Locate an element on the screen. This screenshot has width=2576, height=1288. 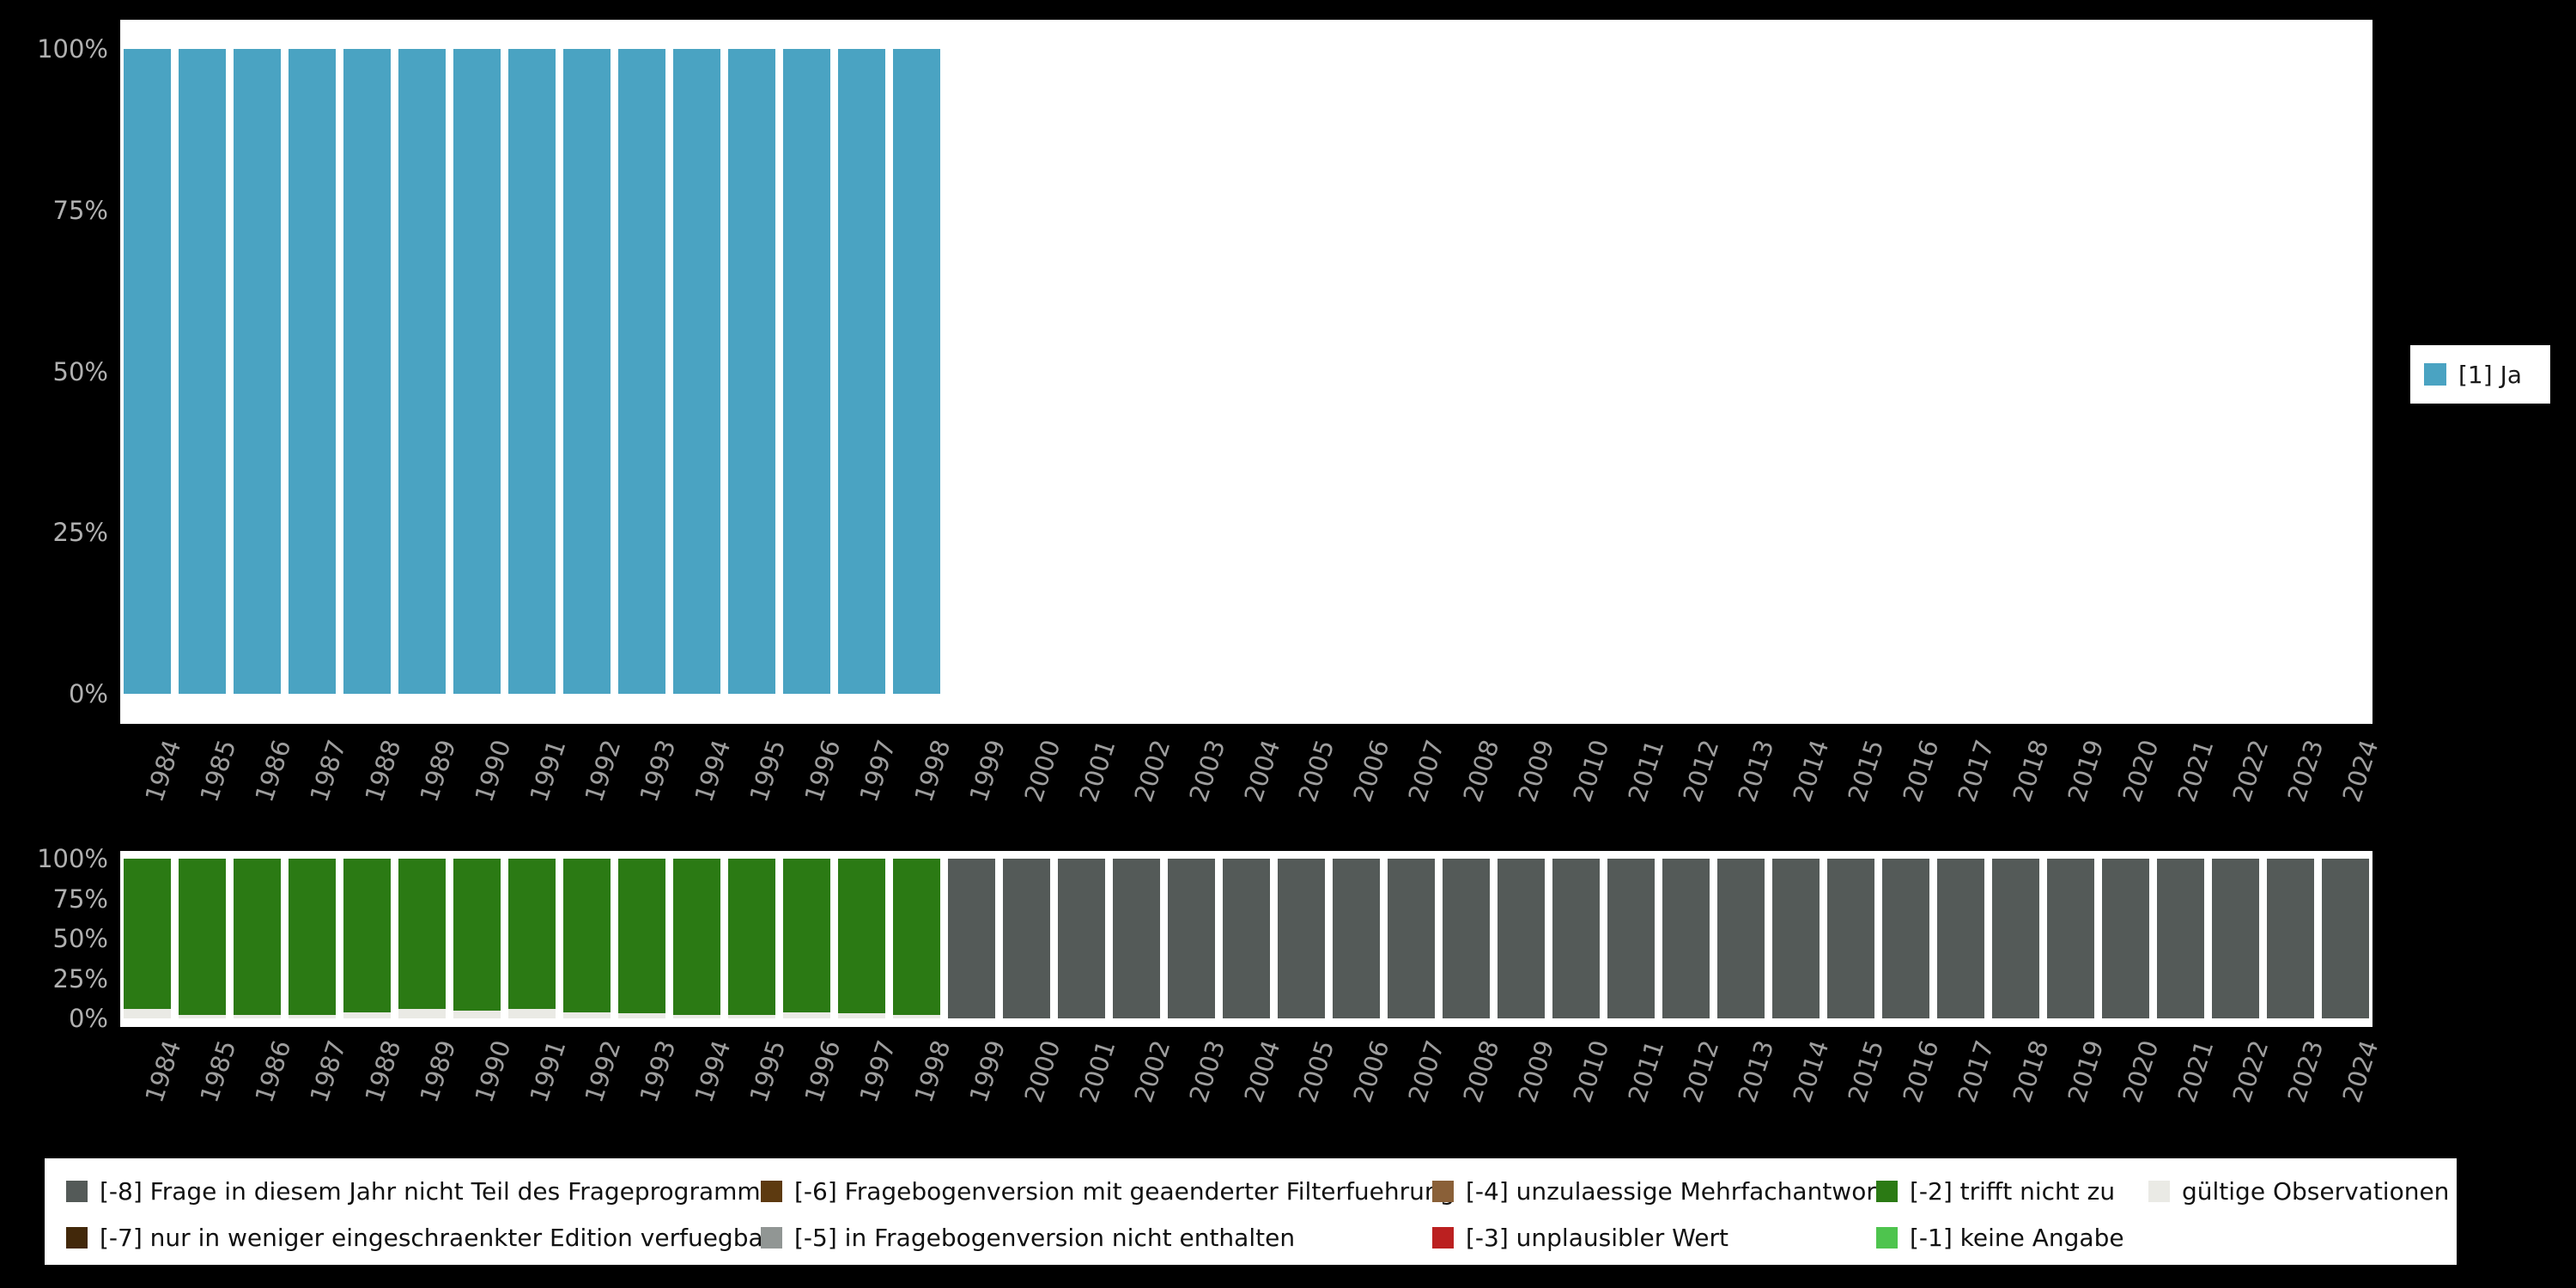
bar-segment-1999 is located at coordinates (972, 939).